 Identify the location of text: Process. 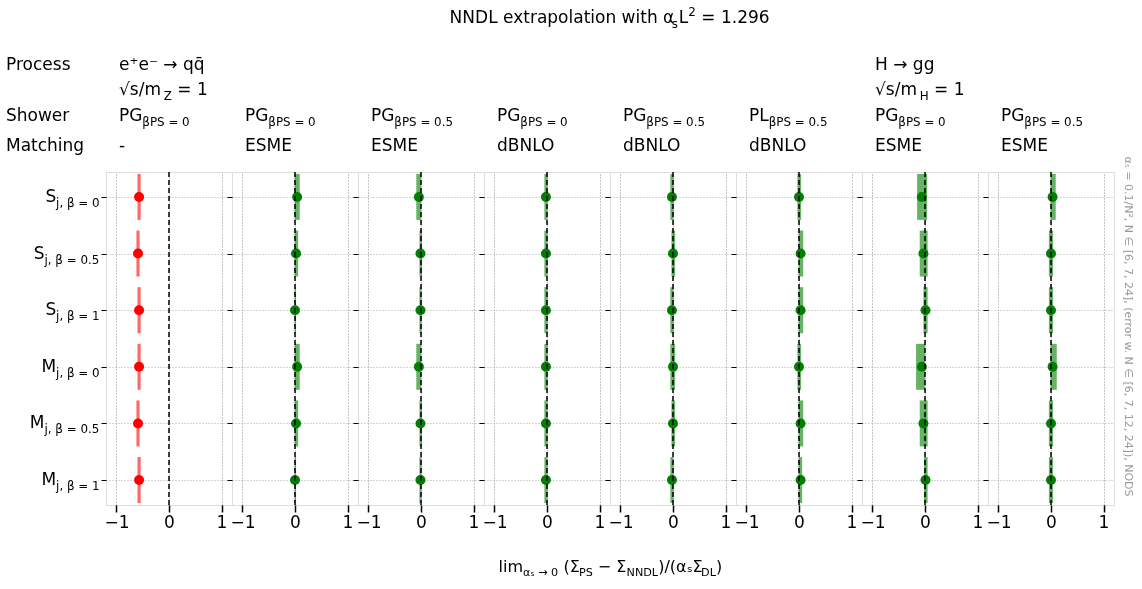
(38, 64).